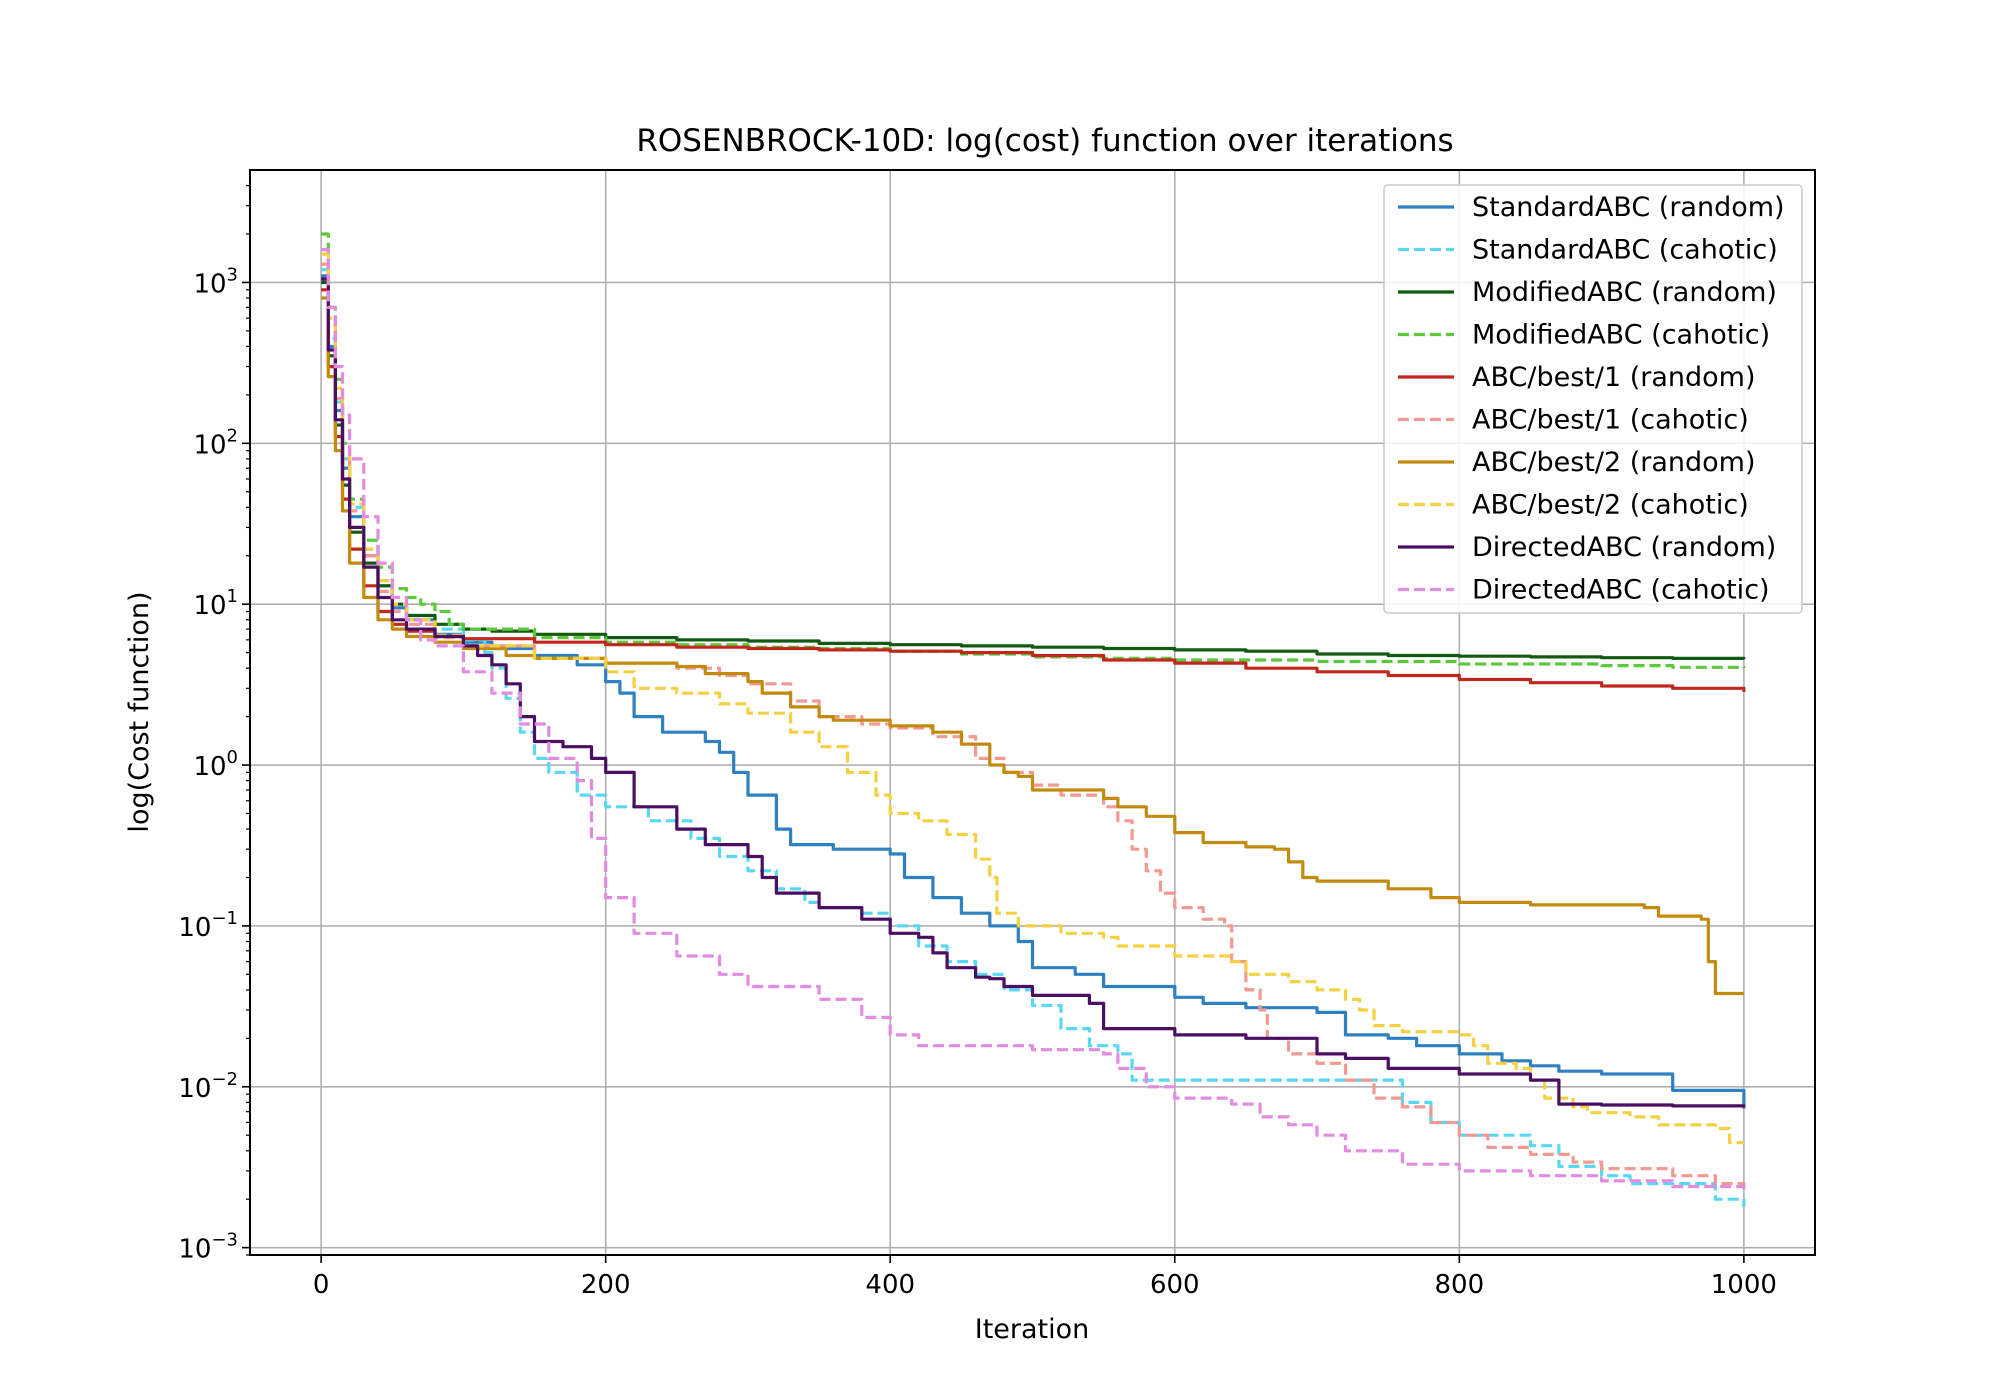  I want to click on y-axis-label: log(Cost function), so click(139, 711).